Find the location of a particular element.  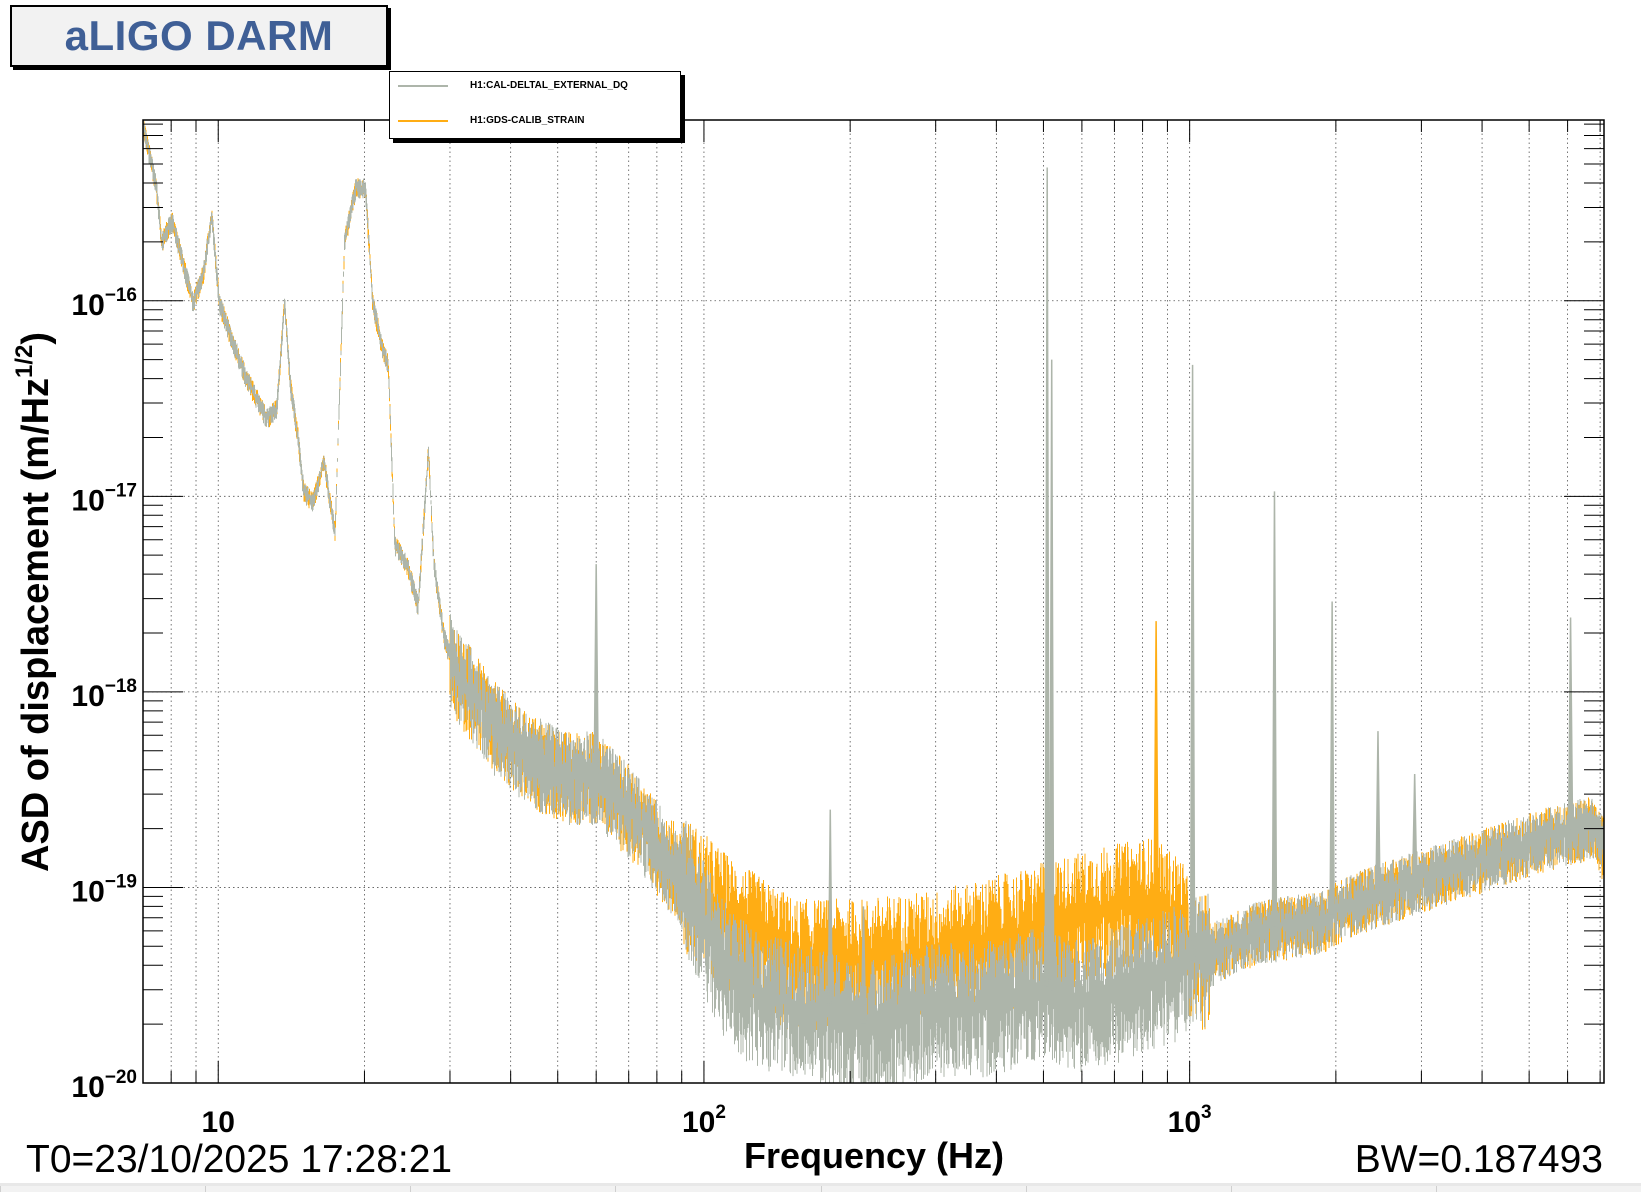

x-tick-label: 10 is located at coordinates (218, 1122).